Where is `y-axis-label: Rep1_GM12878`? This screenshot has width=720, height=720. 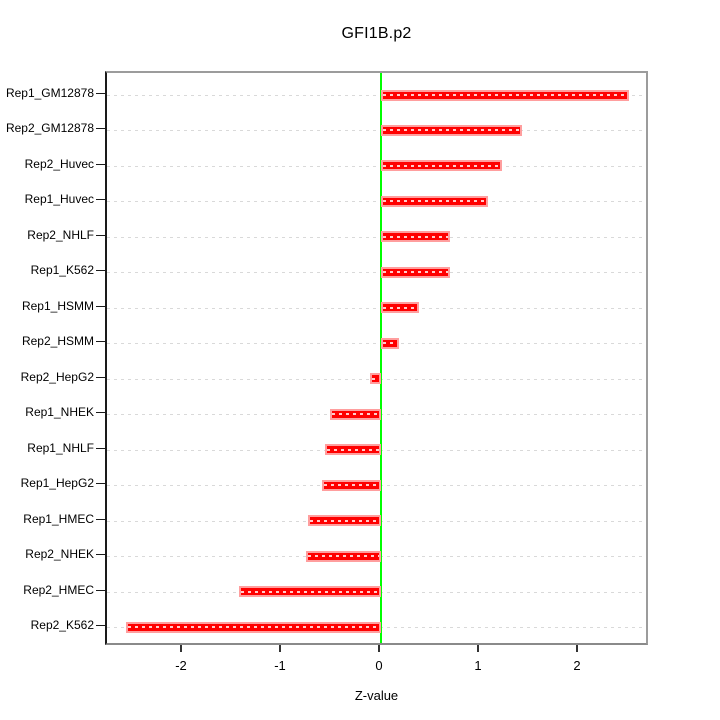
y-axis-label: Rep1_GM12878 is located at coordinates (49, 93).